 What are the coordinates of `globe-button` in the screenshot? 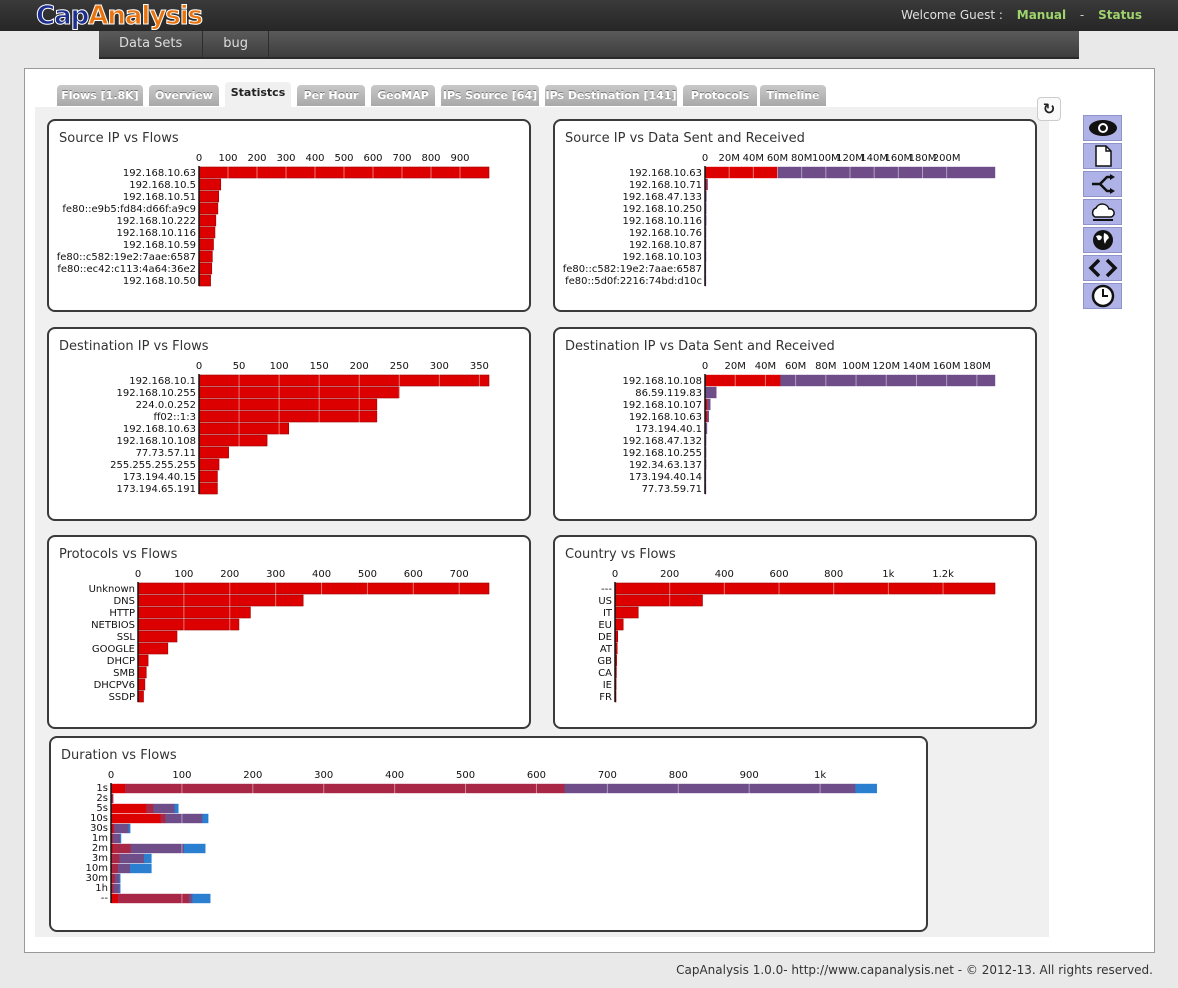 It's located at (1102, 240).